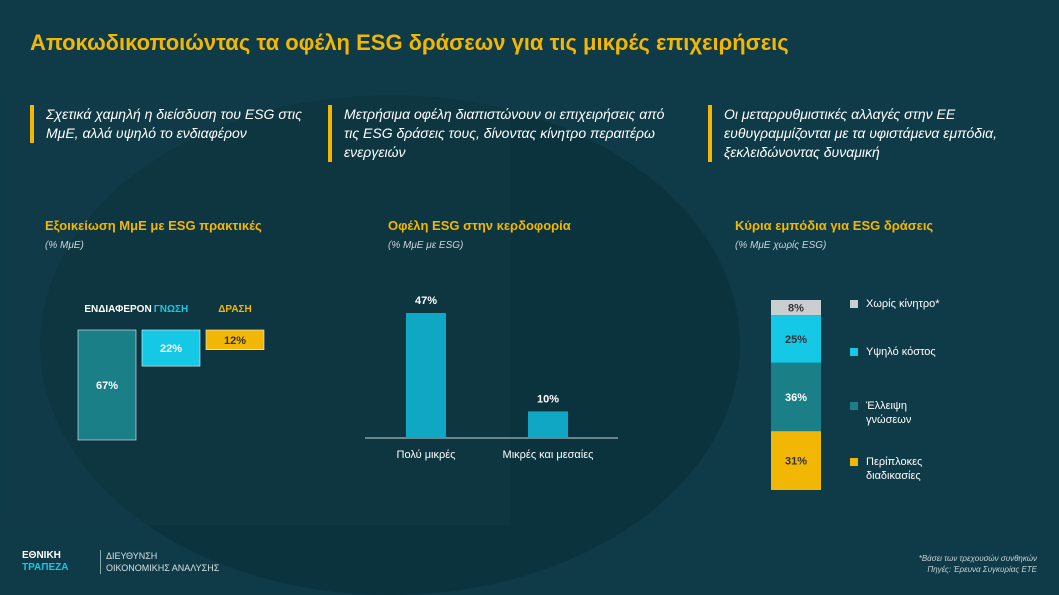 The width and height of the screenshot is (1059, 595). What do you see at coordinates (426, 301) in the screenshot?
I see `chart2-value-0: 47%` at bounding box center [426, 301].